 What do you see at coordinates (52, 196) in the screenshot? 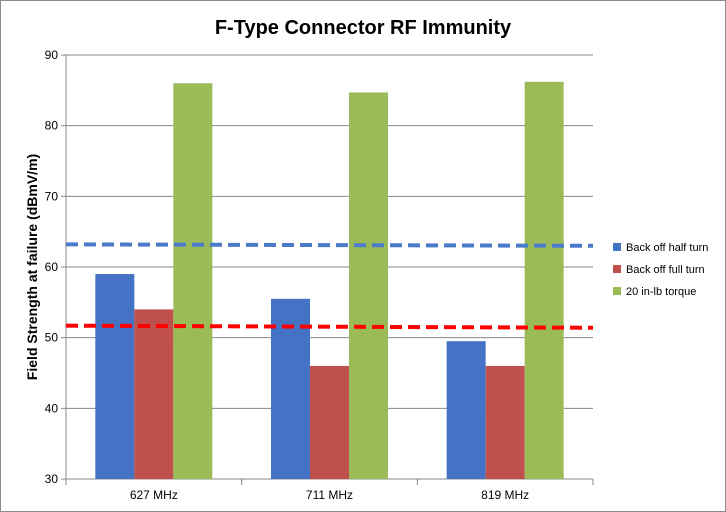
I see `y-tick-label: 70` at bounding box center [52, 196].